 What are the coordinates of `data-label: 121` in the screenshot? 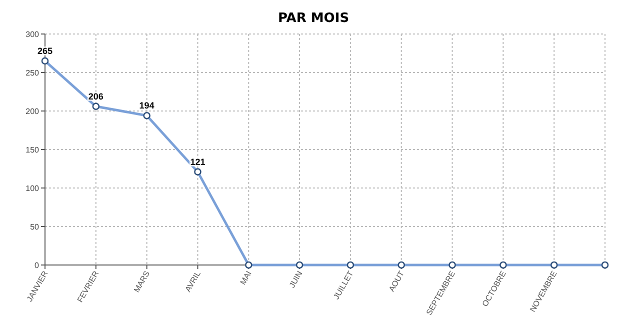 It's located at (198, 161).